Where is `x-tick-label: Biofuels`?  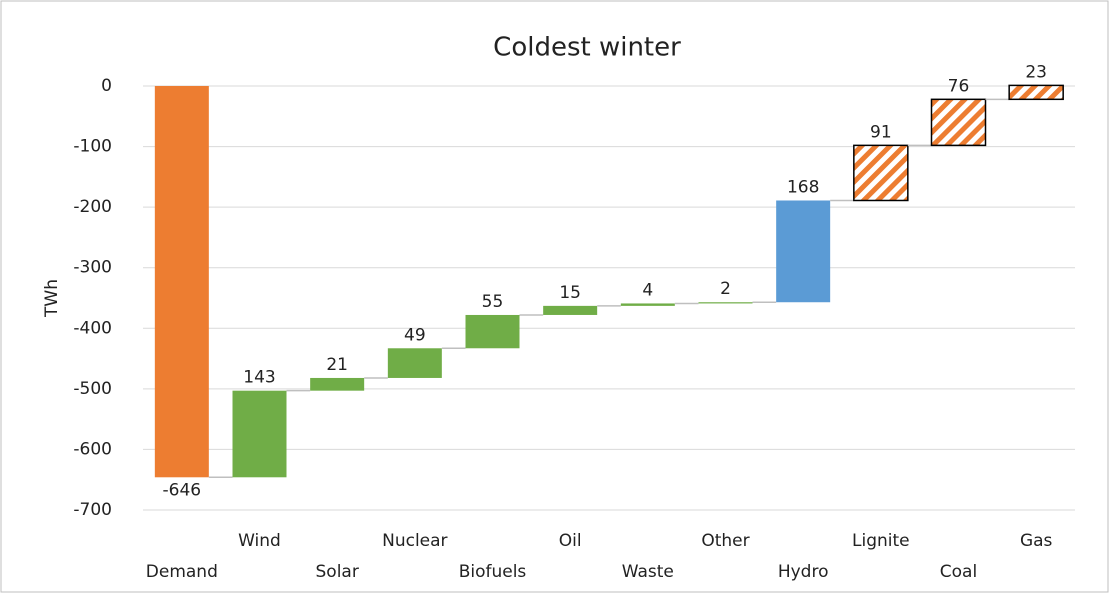 x-tick-label: Biofuels is located at coordinates (493, 572).